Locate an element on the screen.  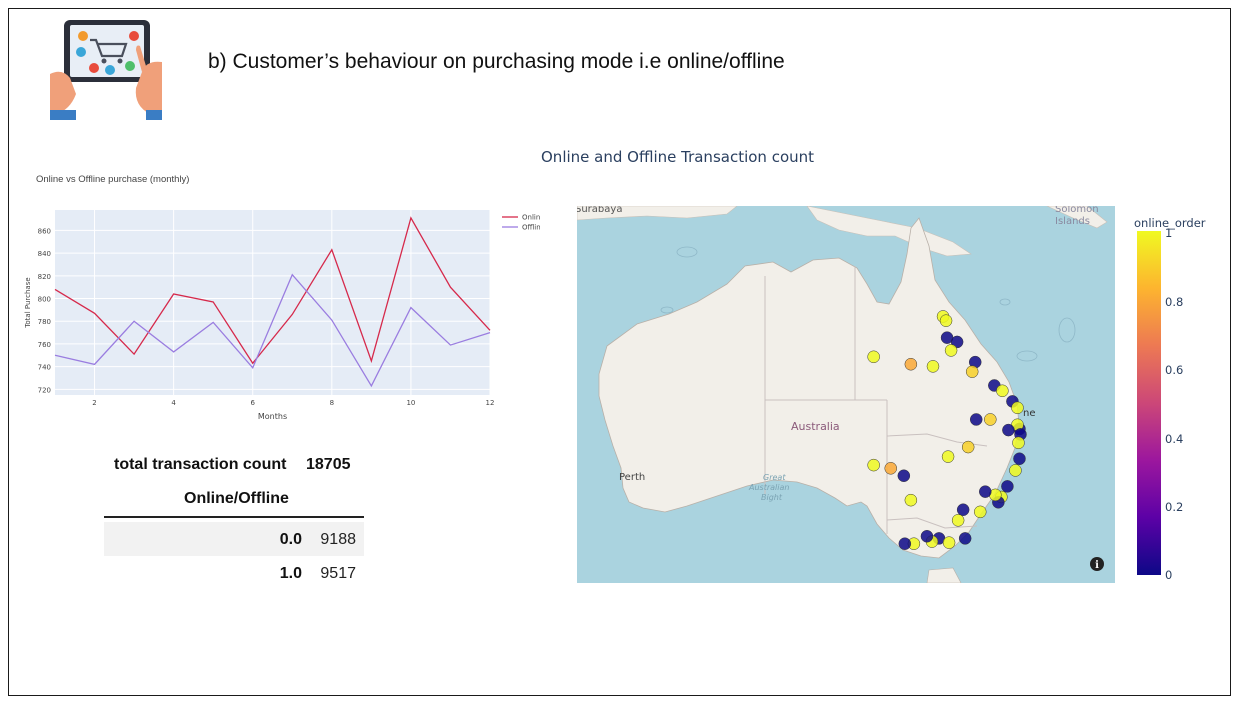
legend-label: Offline is located at coordinates (531, 228).